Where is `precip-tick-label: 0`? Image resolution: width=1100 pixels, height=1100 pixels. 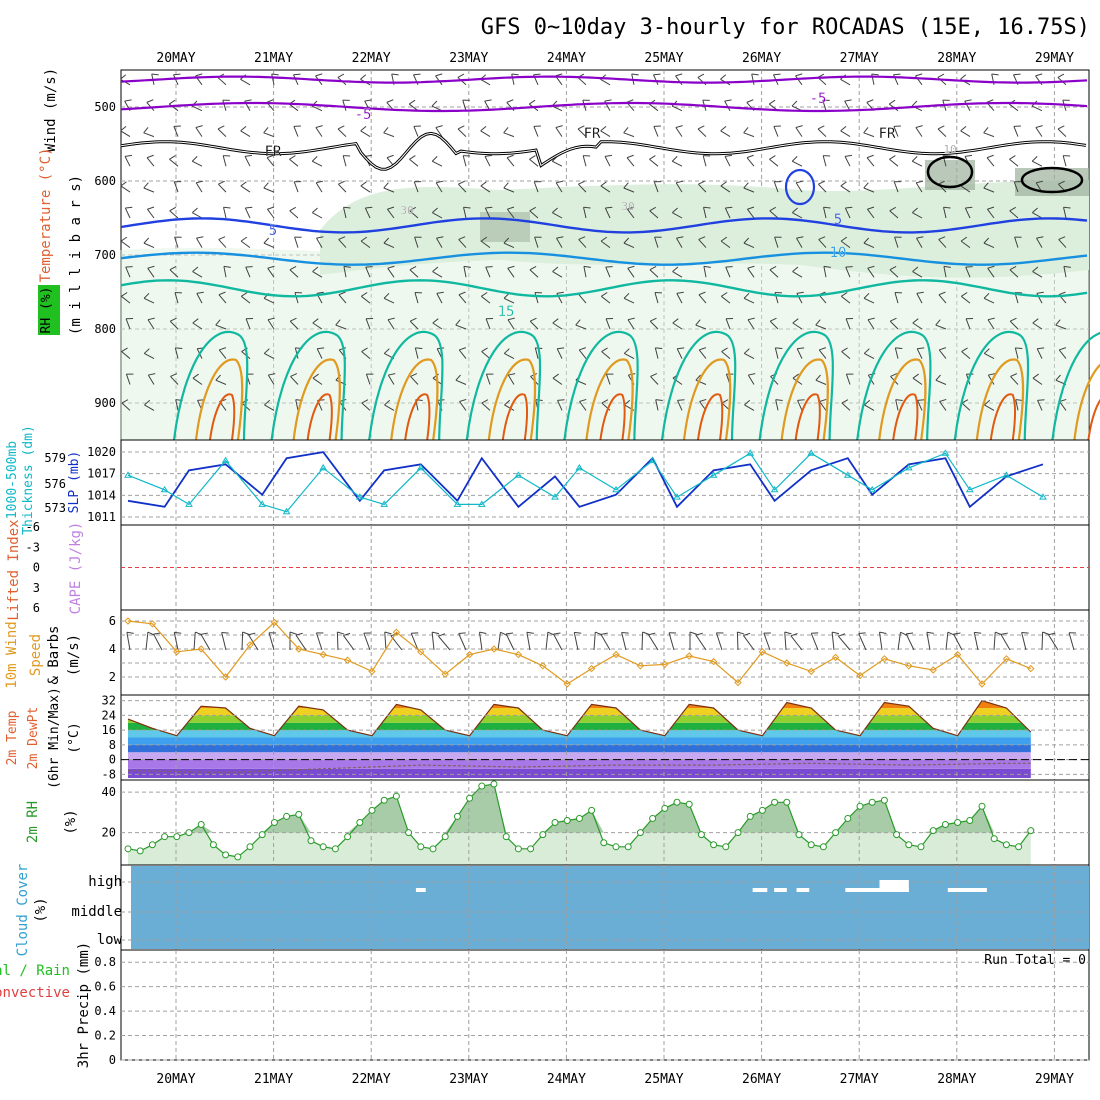
precip-tick-label: 0 is located at coordinates (112, 1060).